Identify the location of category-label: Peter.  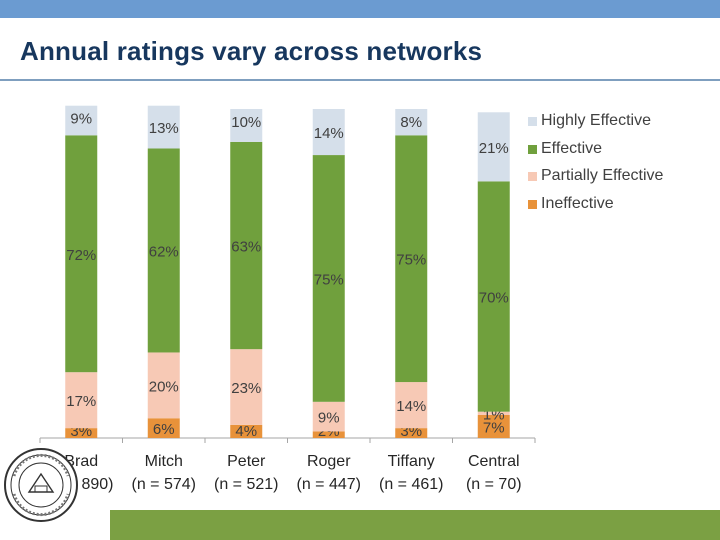
(246, 461).